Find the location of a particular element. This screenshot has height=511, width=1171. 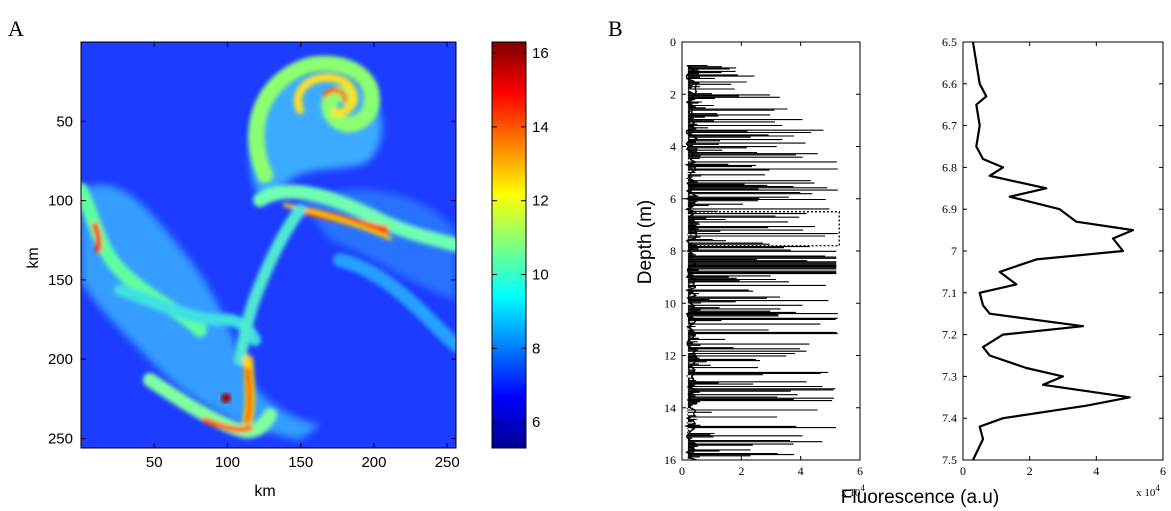

colorbar-ticks: 6 8 10 12 14 16 is located at coordinates (520, 238).